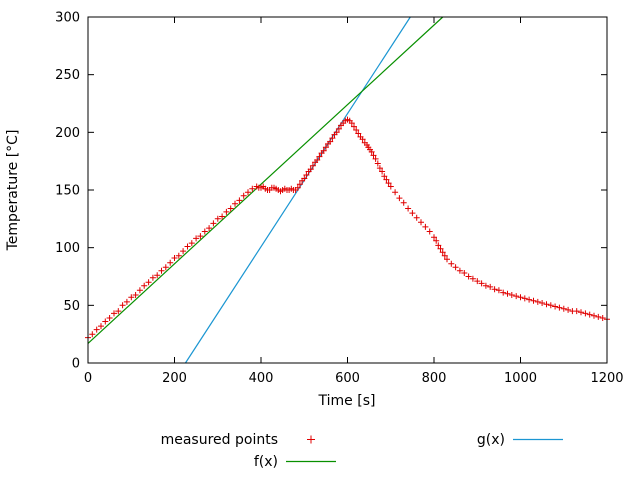  I want to click on x-tick-label: 1200, so click(606, 378).